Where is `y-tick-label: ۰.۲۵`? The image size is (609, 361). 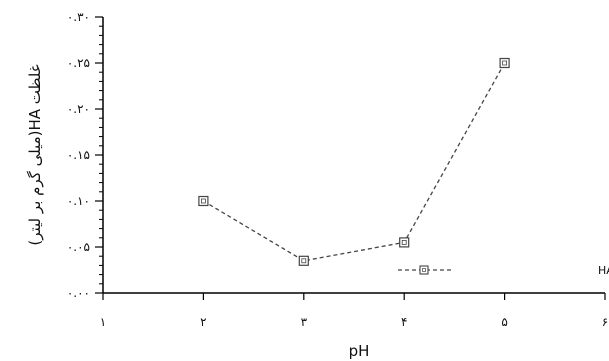 y-tick-label: ۰.۲۵ is located at coordinates (78, 63).